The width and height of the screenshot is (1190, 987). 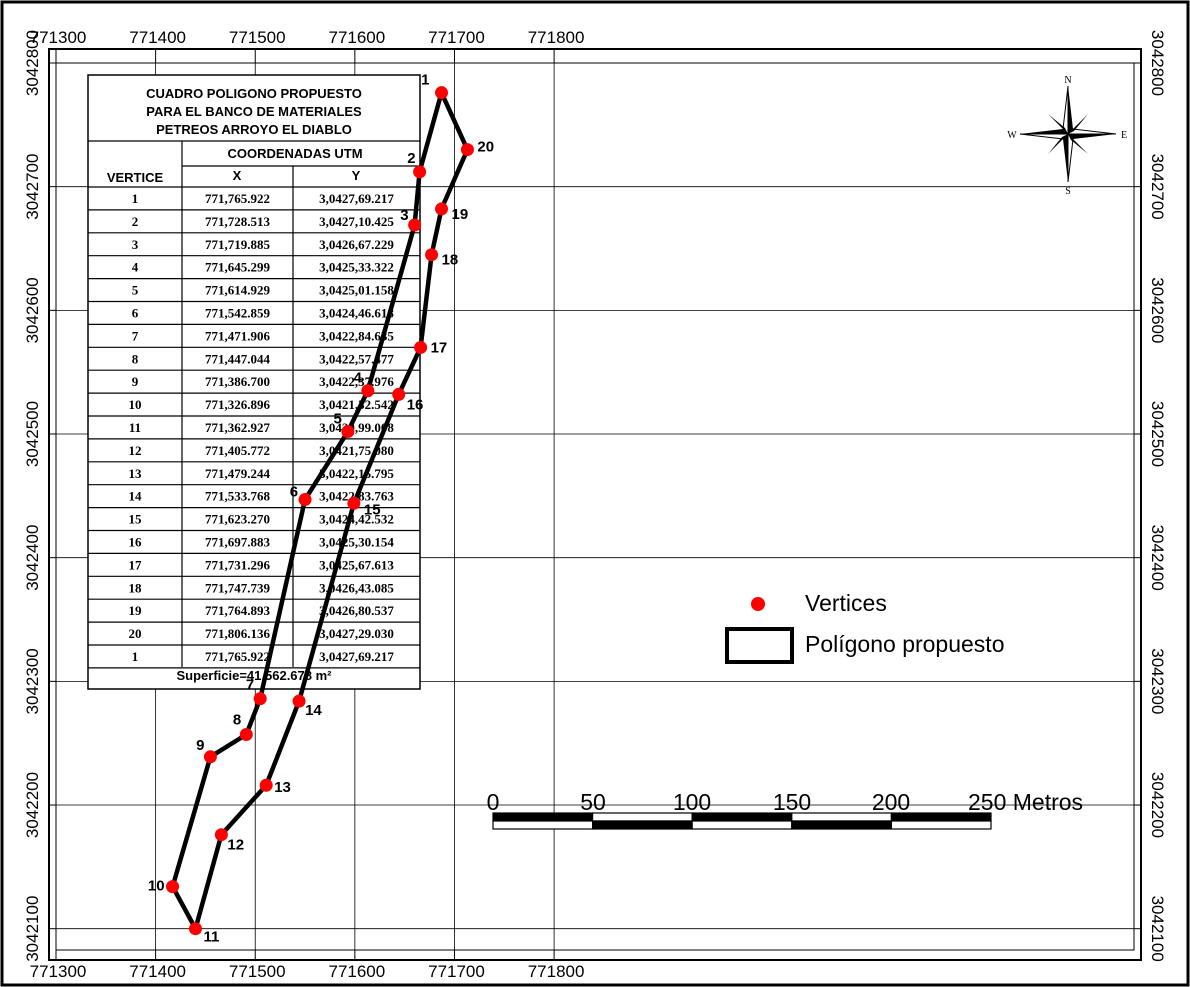 I want to click on x-tick-label-bottom: 771500, so click(x=257, y=971).